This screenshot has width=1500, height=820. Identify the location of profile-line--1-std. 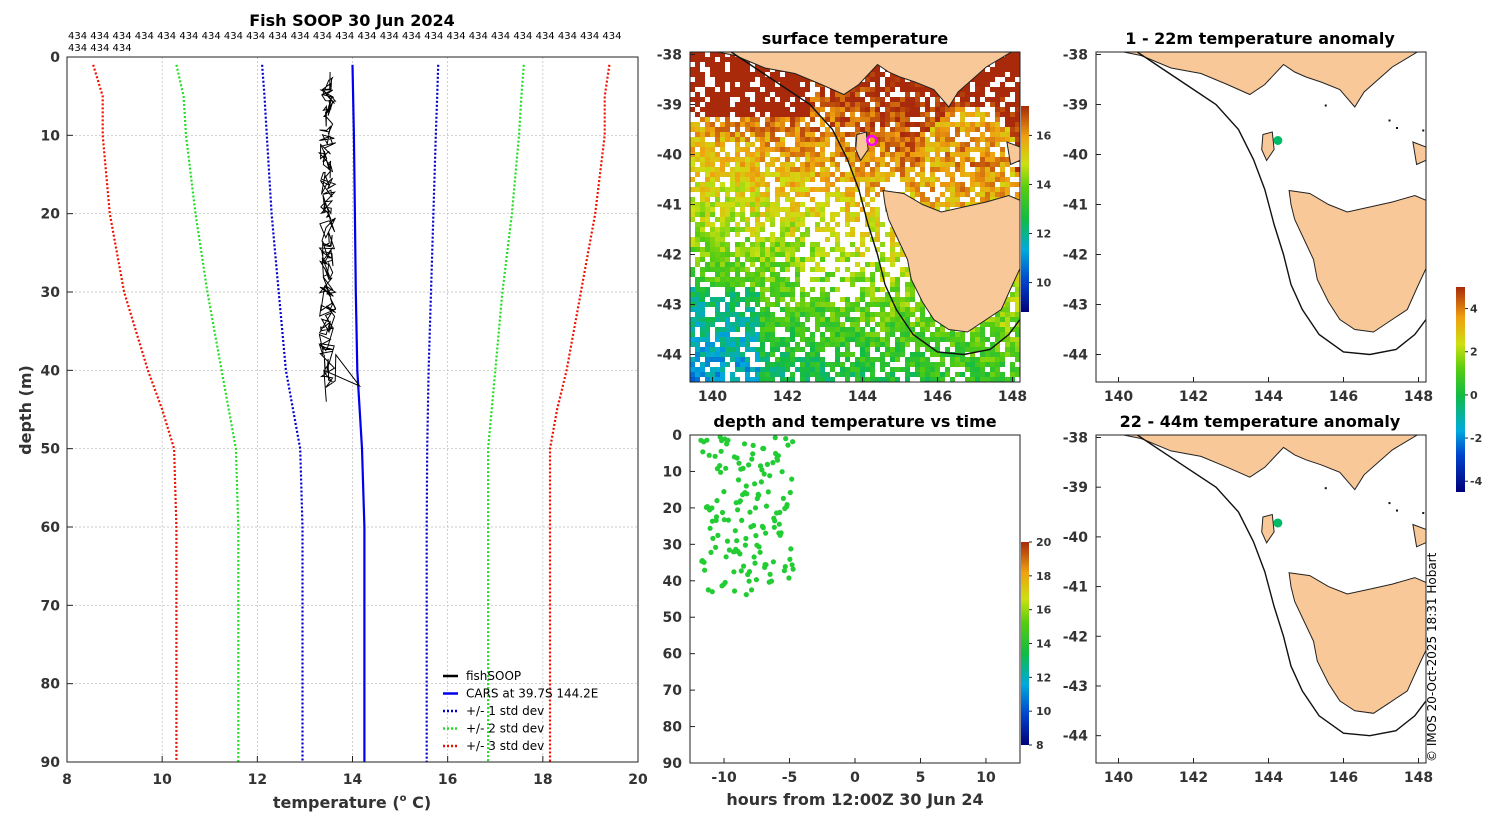
(432, 413).